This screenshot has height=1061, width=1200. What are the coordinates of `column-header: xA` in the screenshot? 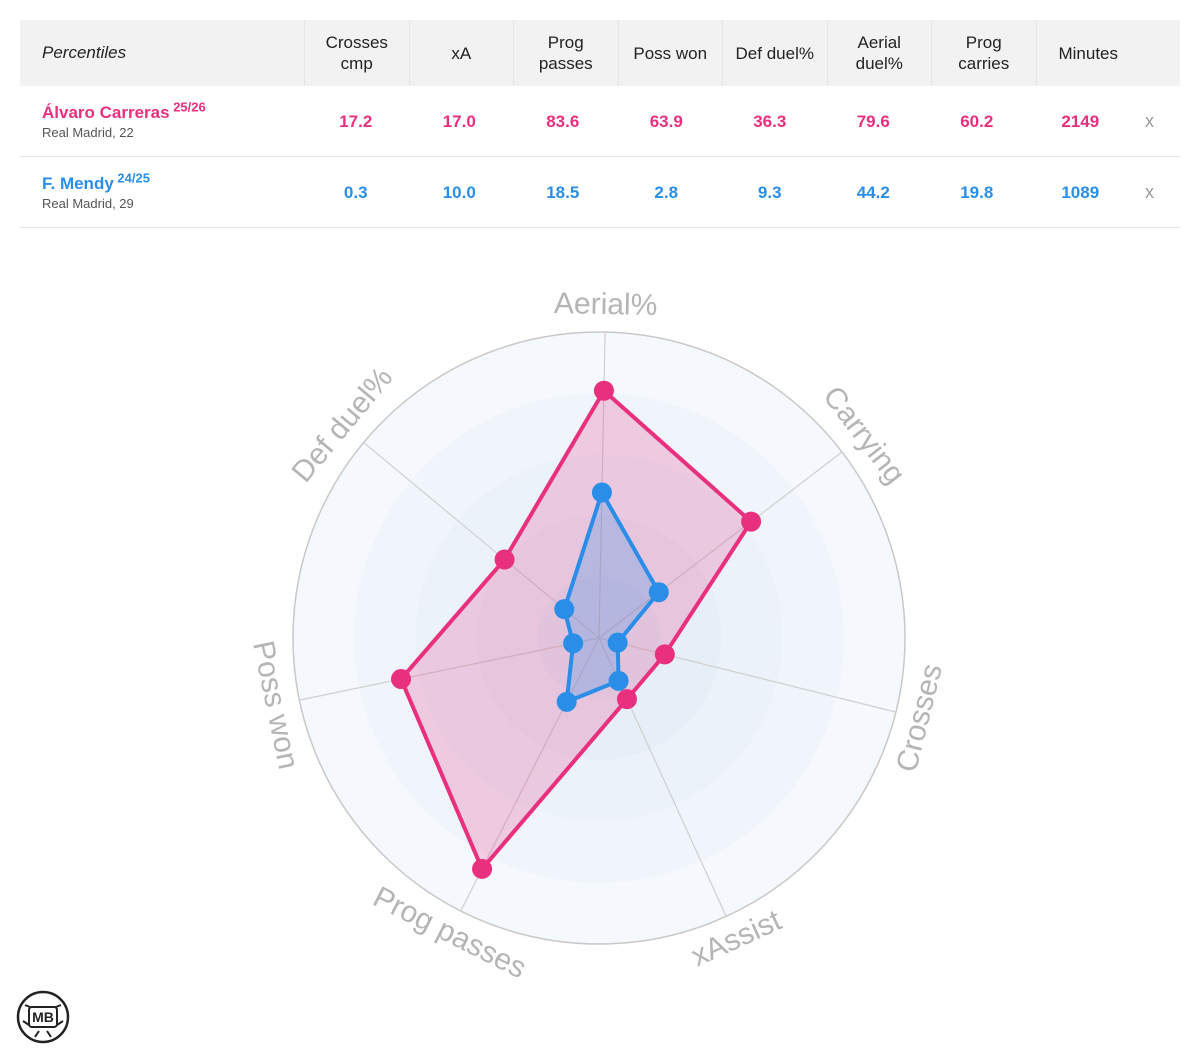 It's located at (461, 53).